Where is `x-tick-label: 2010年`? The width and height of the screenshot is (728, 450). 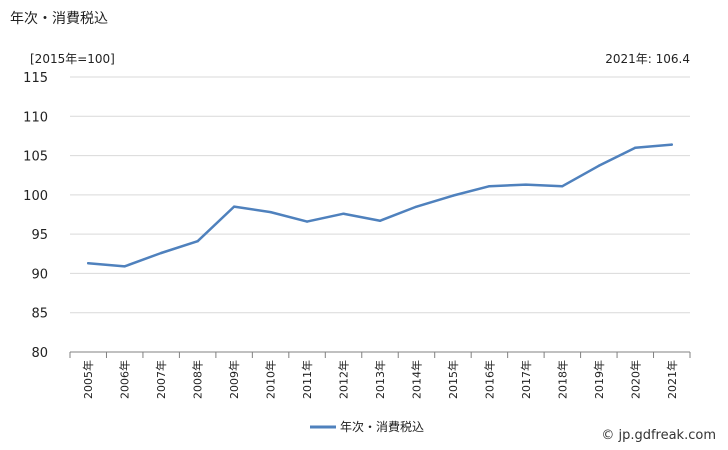 x-tick-label: 2010年 is located at coordinates (271, 379).